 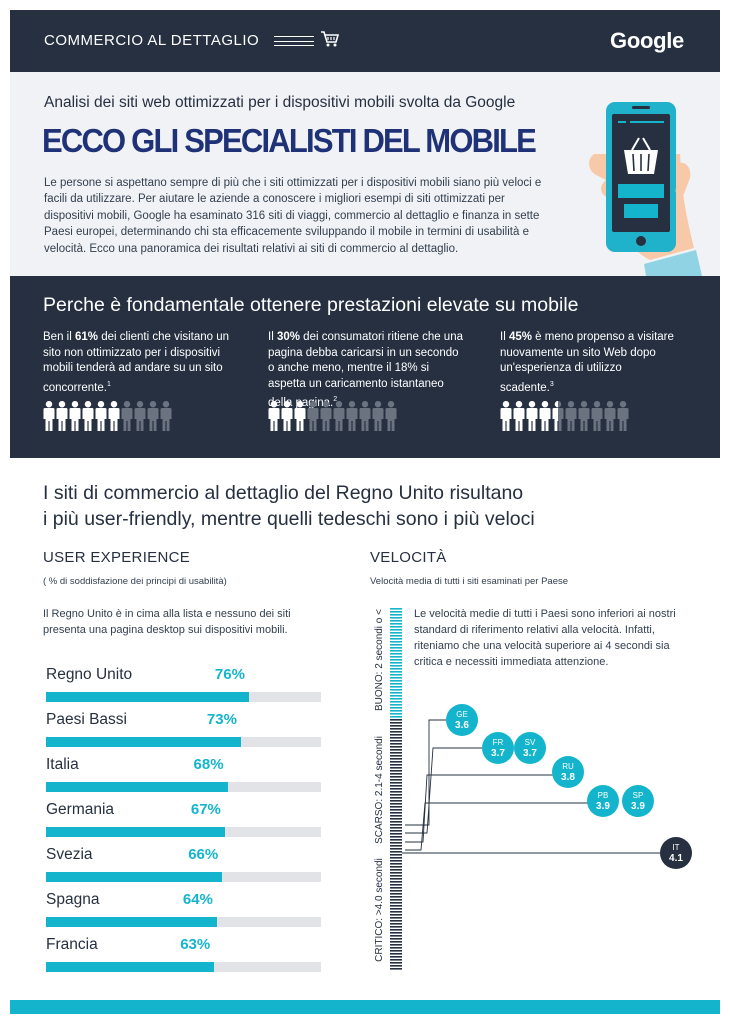 I want to click on stat-2-value: 30%, so click(x=288, y=337).